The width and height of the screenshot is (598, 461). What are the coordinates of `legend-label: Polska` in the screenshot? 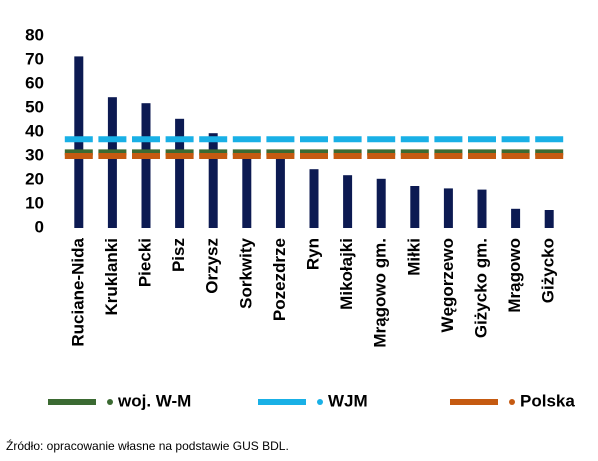 It's located at (547, 400).